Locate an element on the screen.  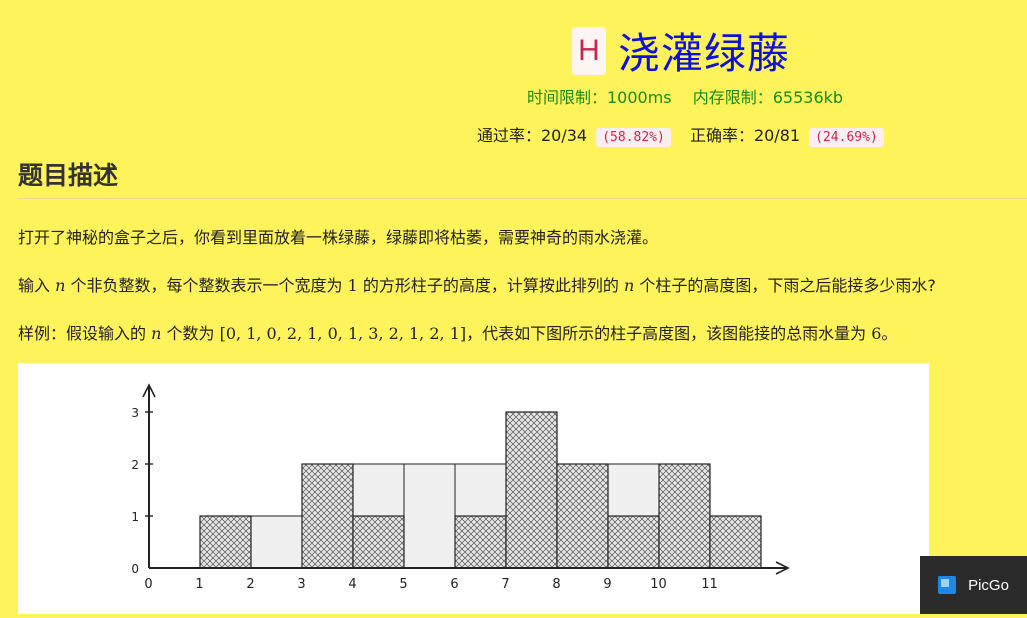
x-tick-label: 3 is located at coordinates (301, 584).